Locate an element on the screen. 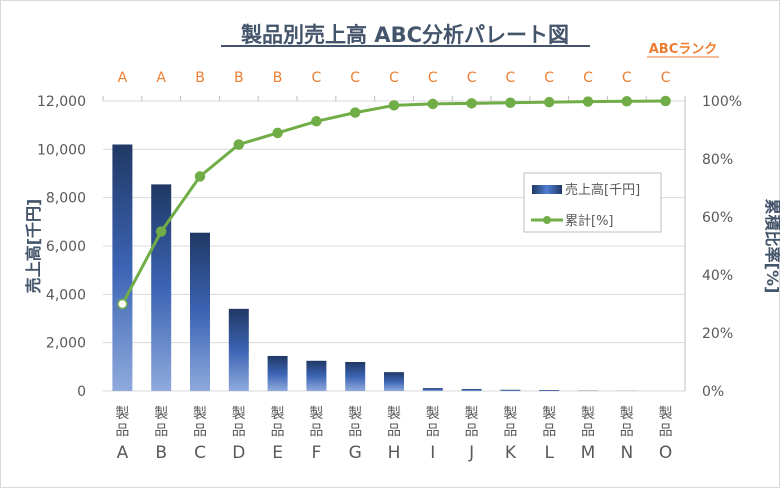  bar-F is located at coordinates (316, 376).